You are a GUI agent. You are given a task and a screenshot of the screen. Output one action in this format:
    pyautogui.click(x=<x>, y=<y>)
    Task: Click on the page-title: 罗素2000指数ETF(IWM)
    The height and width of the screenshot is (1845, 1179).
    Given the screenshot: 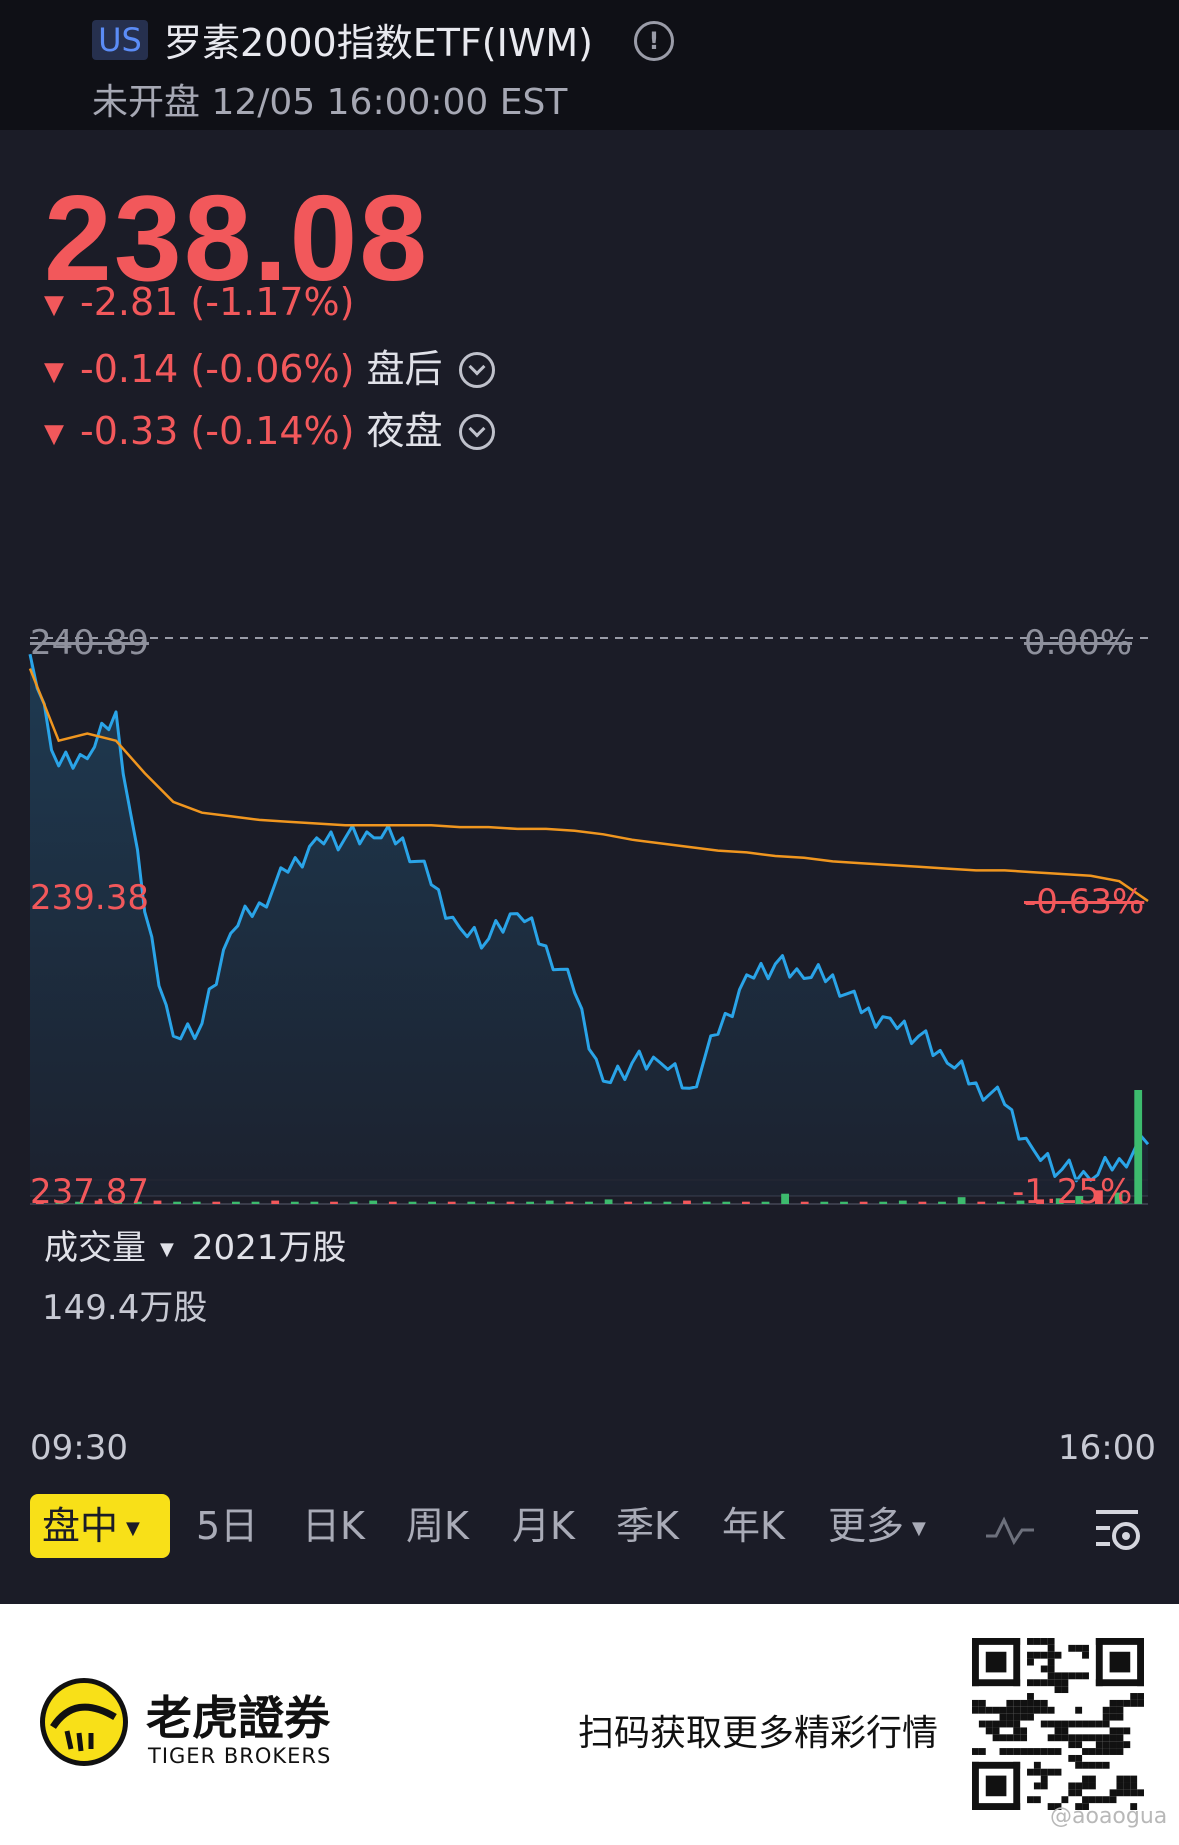 What is the action you would take?
    pyautogui.click(x=379, y=43)
    